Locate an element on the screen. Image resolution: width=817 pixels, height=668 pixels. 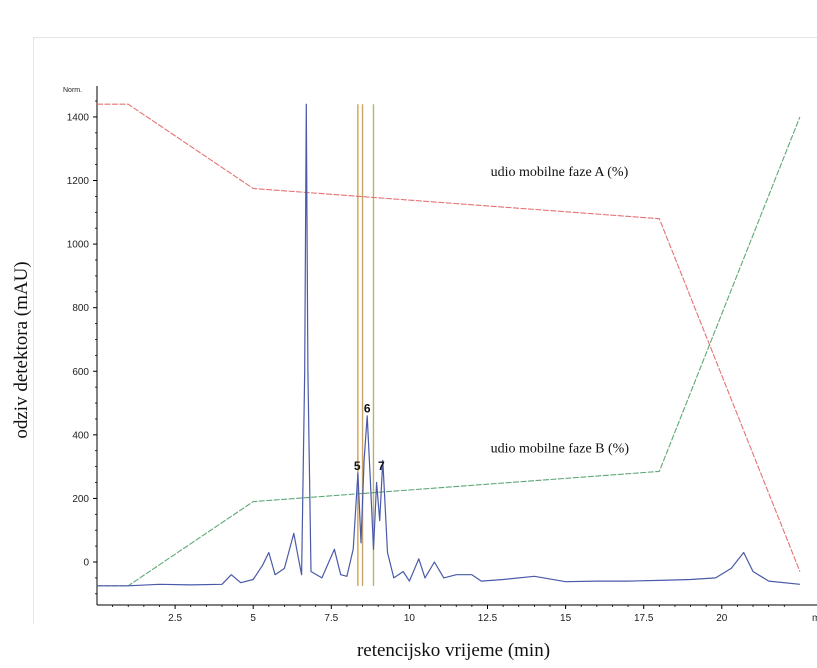
x-tick-label: 10 is located at coordinates (410, 618).